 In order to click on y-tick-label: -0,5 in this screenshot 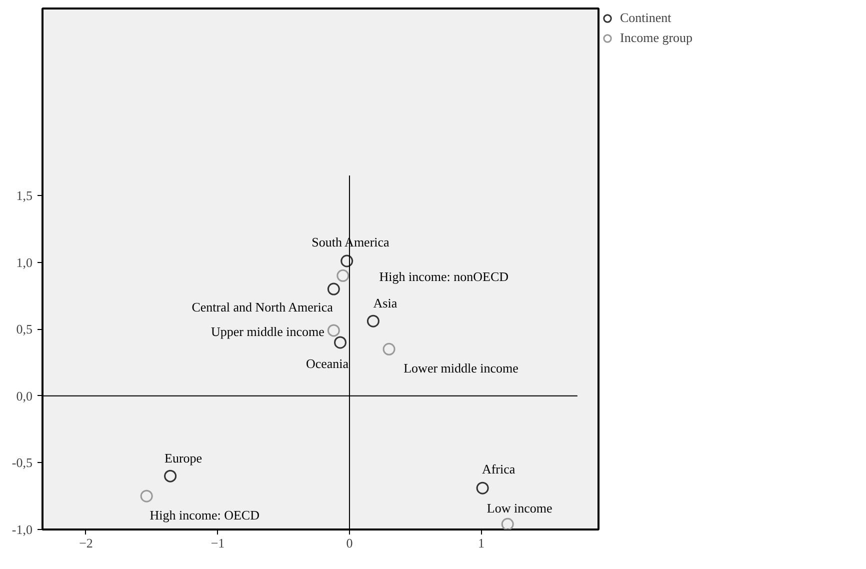, I will do `click(22, 462)`.